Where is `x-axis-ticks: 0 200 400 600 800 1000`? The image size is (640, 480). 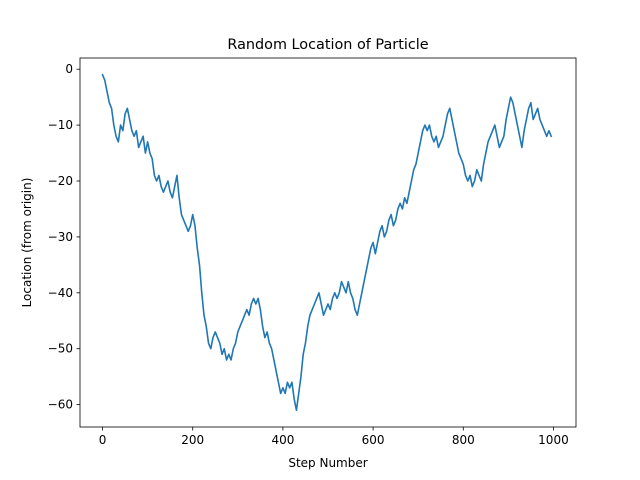 x-axis-ticks: 0 200 400 600 800 1000 is located at coordinates (334, 437).